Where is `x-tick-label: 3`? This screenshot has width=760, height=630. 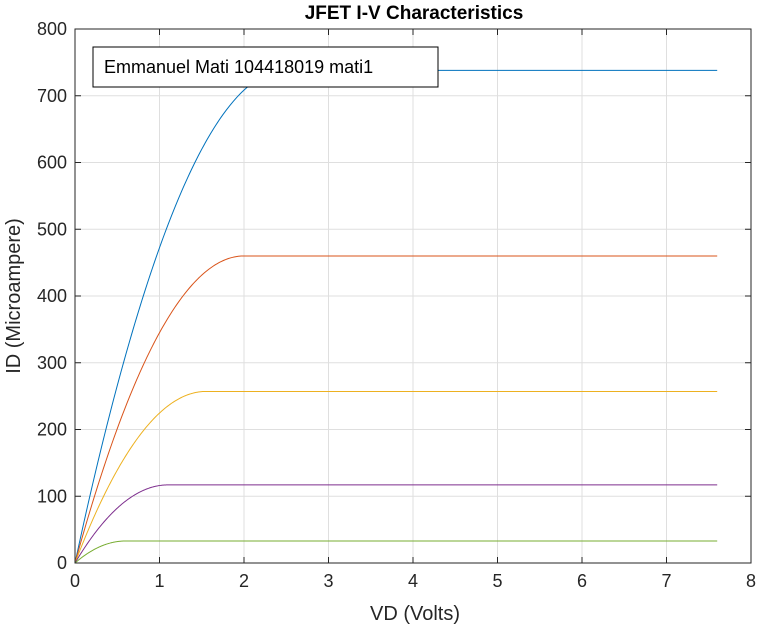 x-tick-label: 3 is located at coordinates (328, 581).